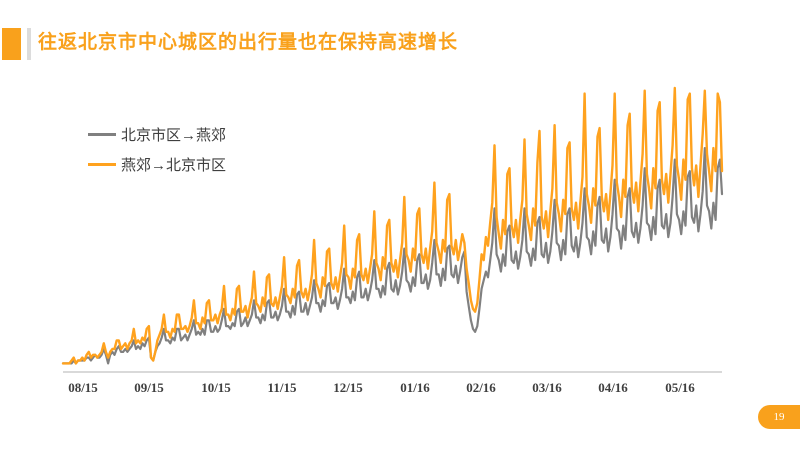 The image size is (800, 450). What do you see at coordinates (83, 387) in the screenshot?
I see `x-tick-label: 08/15` at bounding box center [83, 387].